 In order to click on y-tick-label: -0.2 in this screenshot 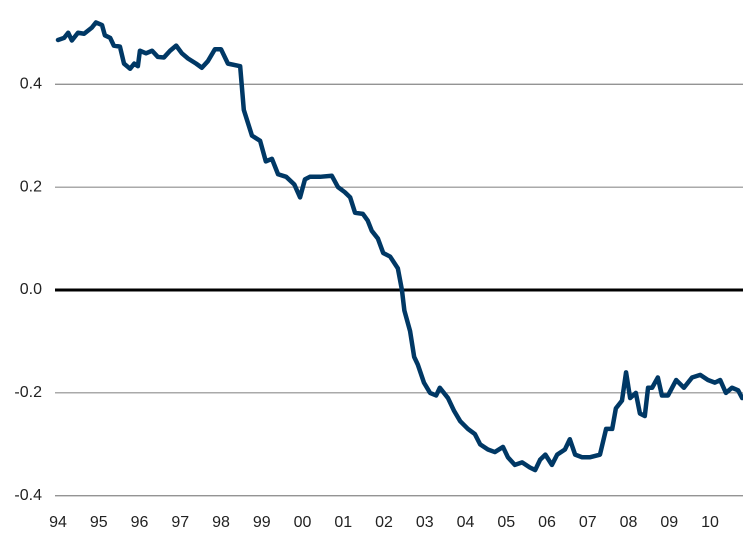, I will do `click(28, 392)`.